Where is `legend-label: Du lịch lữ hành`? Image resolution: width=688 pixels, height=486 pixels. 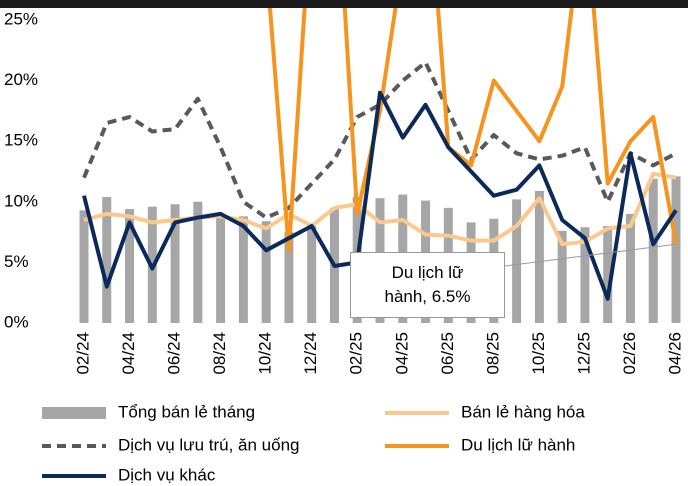 legend-label: Du lịch lữ hành is located at coordinates (518, 444).